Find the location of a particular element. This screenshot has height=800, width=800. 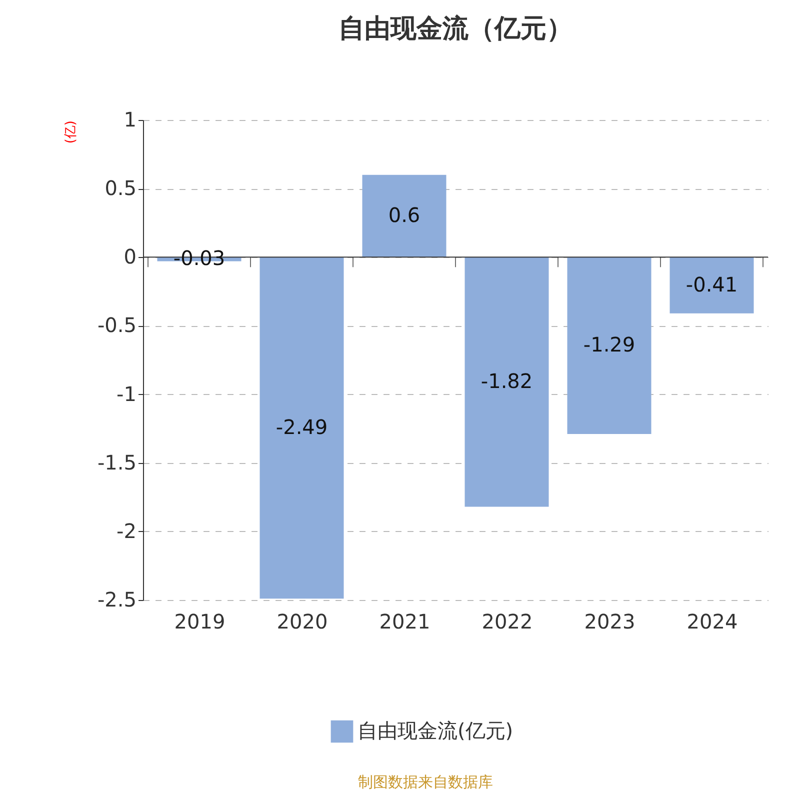

y-tick-label: -1 is located at coordinates (126, 394).